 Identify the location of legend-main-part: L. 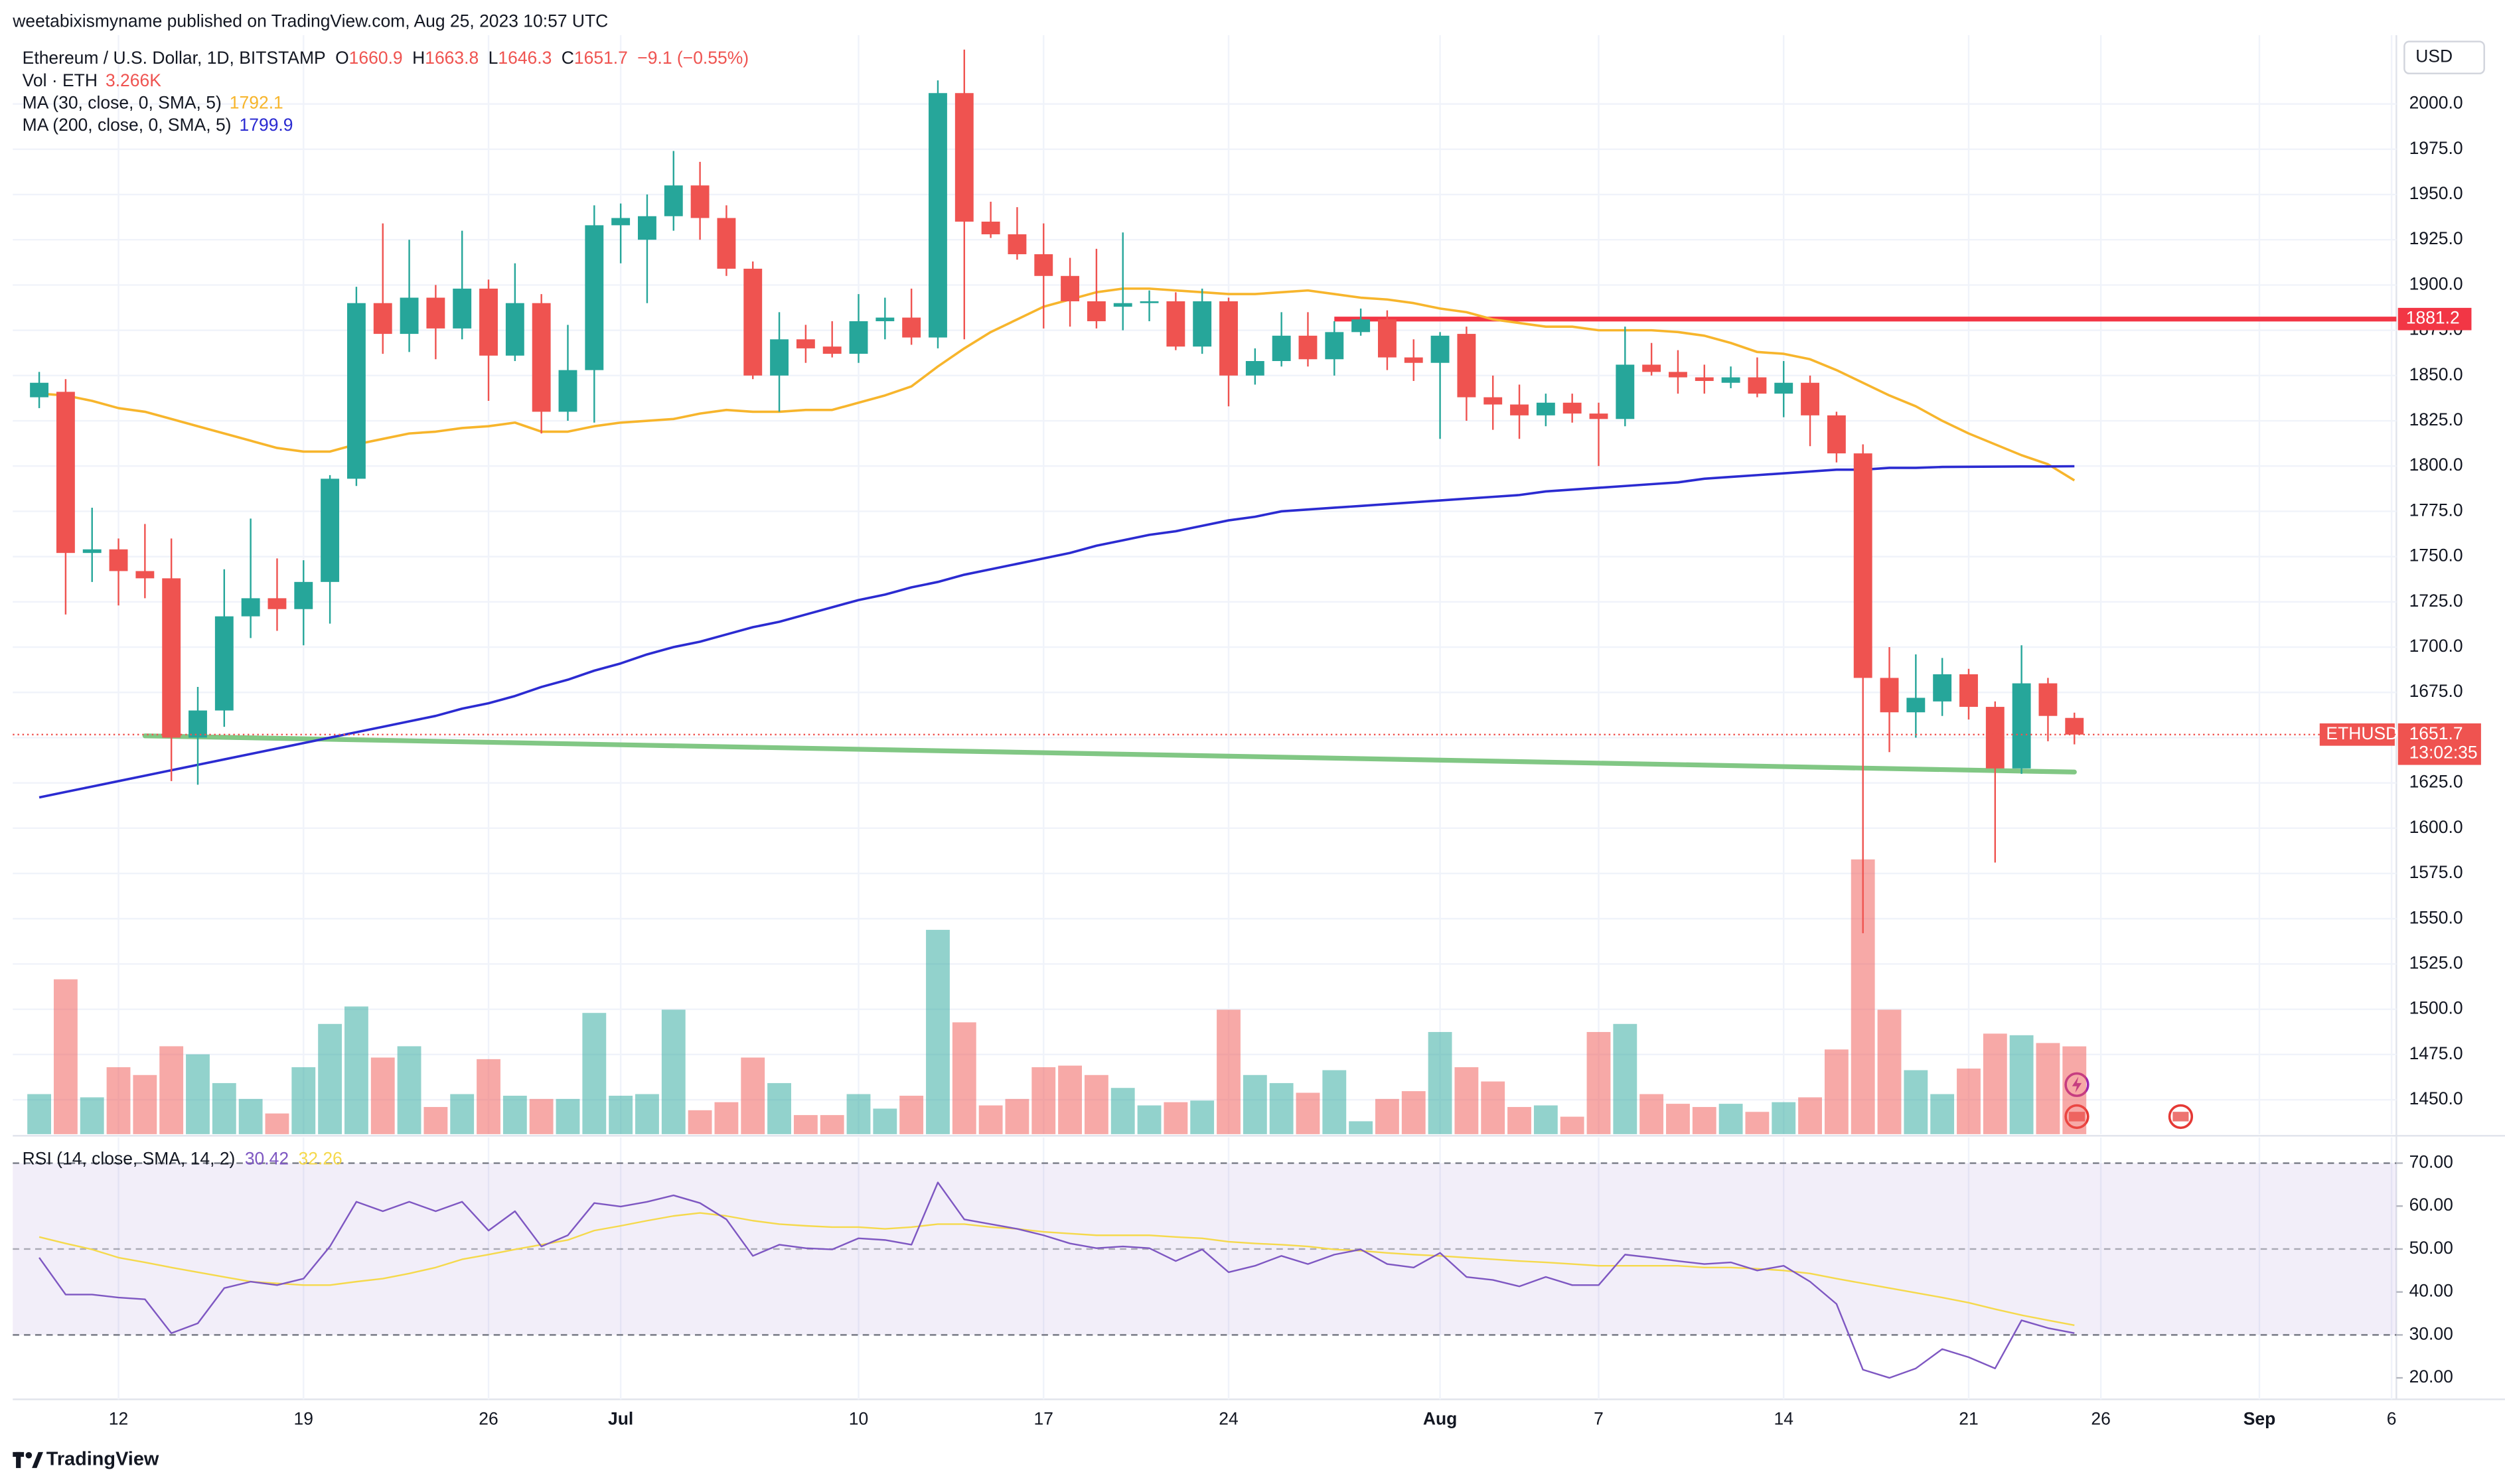
(493, 58).